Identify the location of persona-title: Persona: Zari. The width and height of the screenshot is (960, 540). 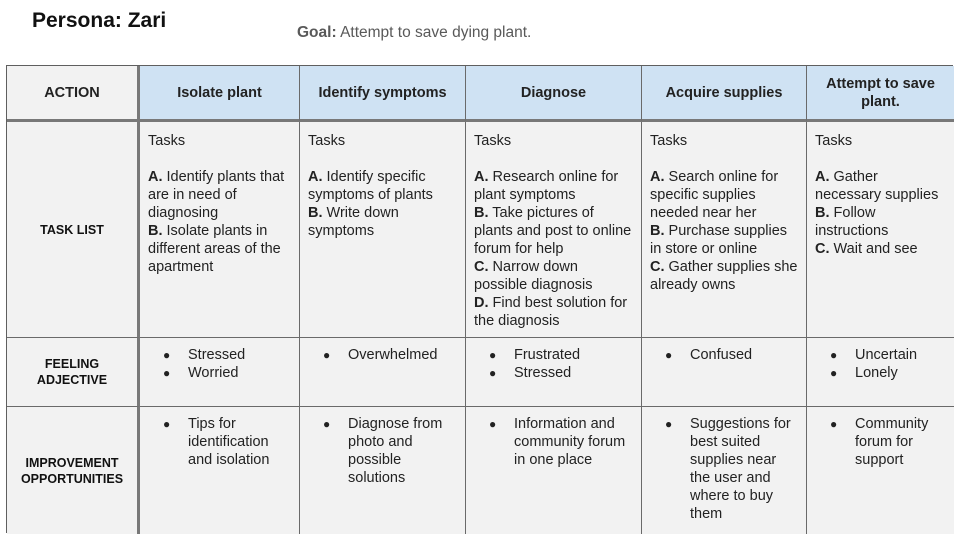
(99, 20).